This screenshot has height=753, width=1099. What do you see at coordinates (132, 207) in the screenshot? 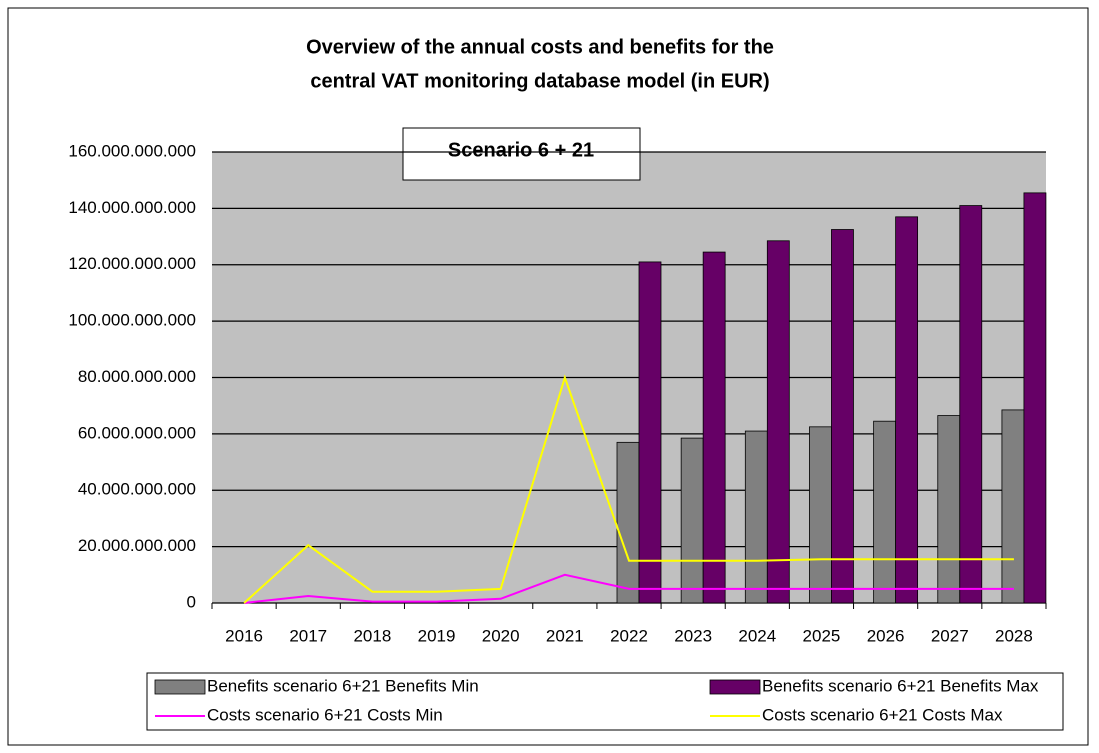
I see `y-tick-label: 140.000.000.000` at bounding box center [132, 207].